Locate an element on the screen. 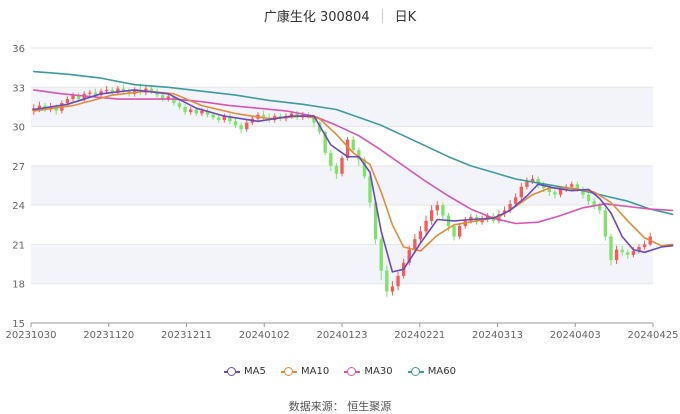 The height and width of the screenshot is (414, 680). legend-swatch-ma10 is located at coordinates (289, 371).